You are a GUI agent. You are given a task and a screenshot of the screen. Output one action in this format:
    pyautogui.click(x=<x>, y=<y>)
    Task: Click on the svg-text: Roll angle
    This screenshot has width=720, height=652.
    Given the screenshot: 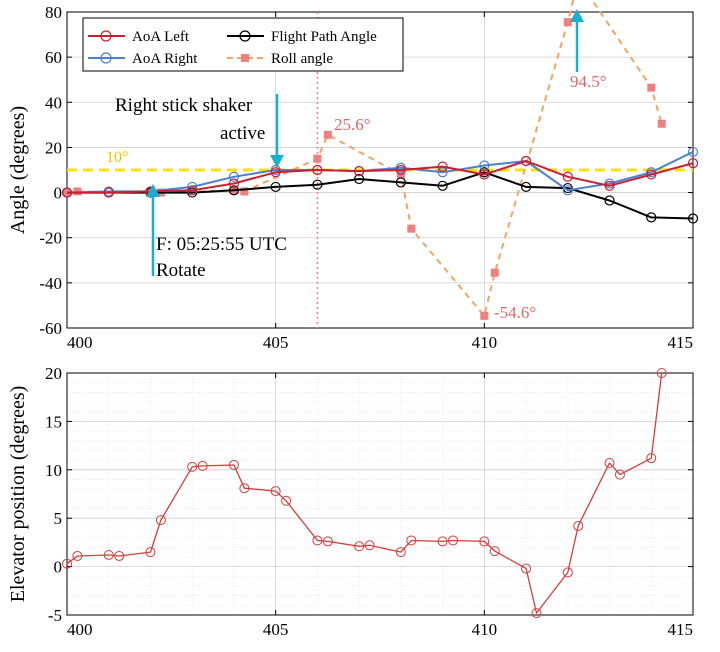 What is the action you would take?
    pyautogui.click(x=302, y=59)
    